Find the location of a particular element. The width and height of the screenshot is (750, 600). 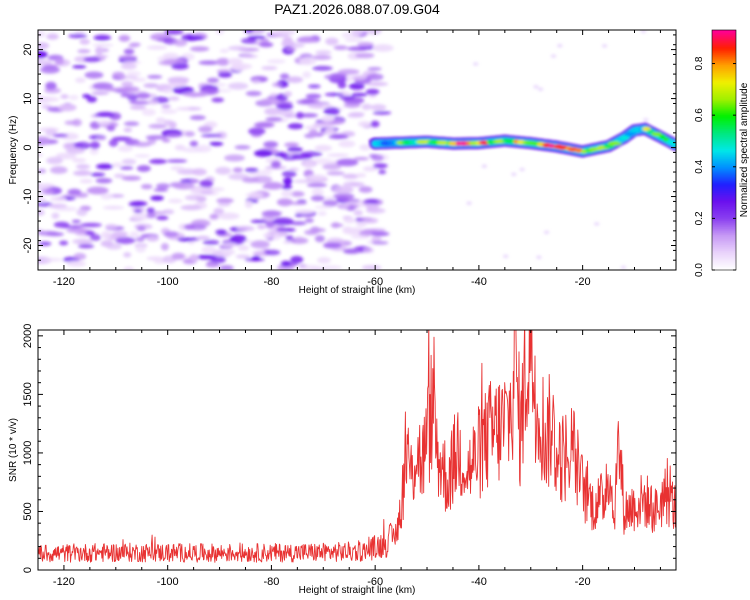

x-tick-label: -20 is located at coordinates (583, 582).